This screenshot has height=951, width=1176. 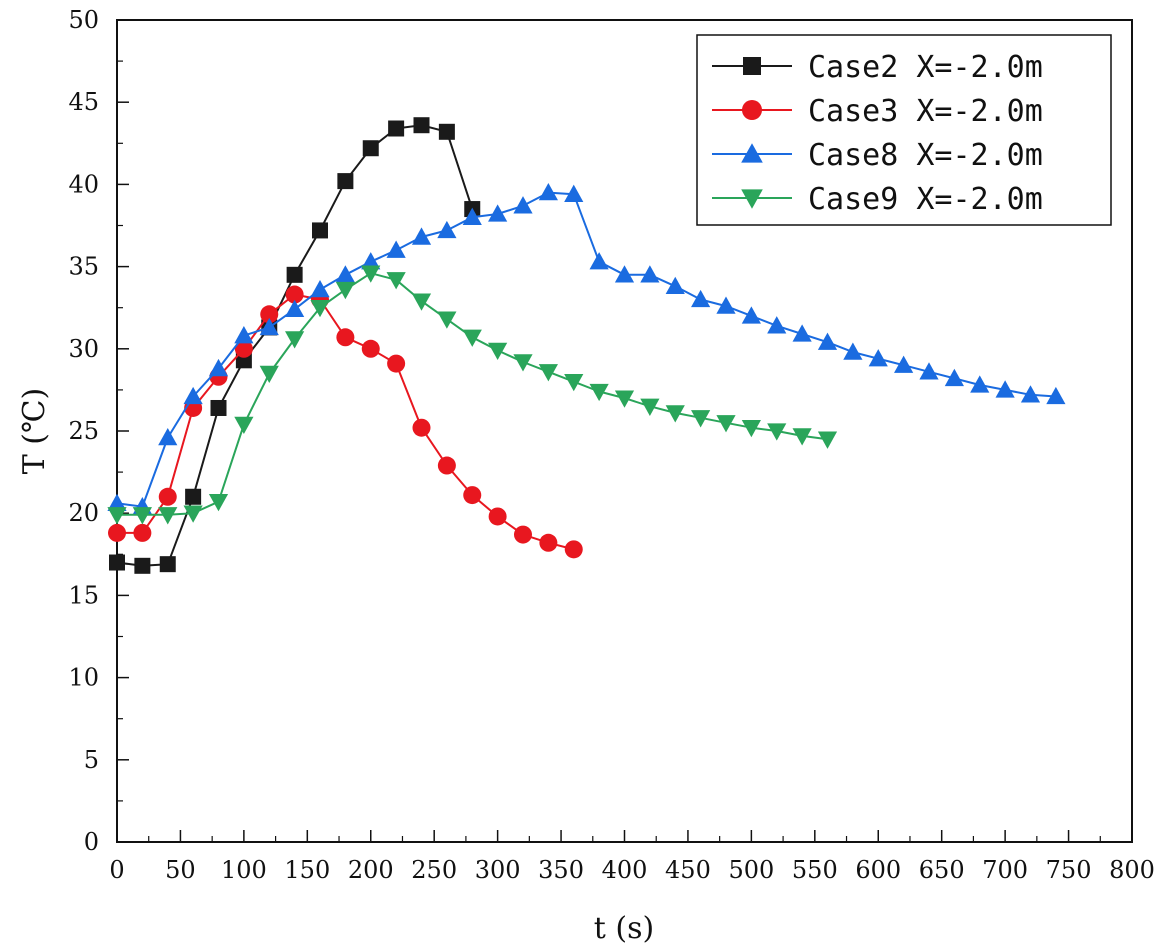 I want to click on x-tick-label: 800, so click(x=1132, y=870).